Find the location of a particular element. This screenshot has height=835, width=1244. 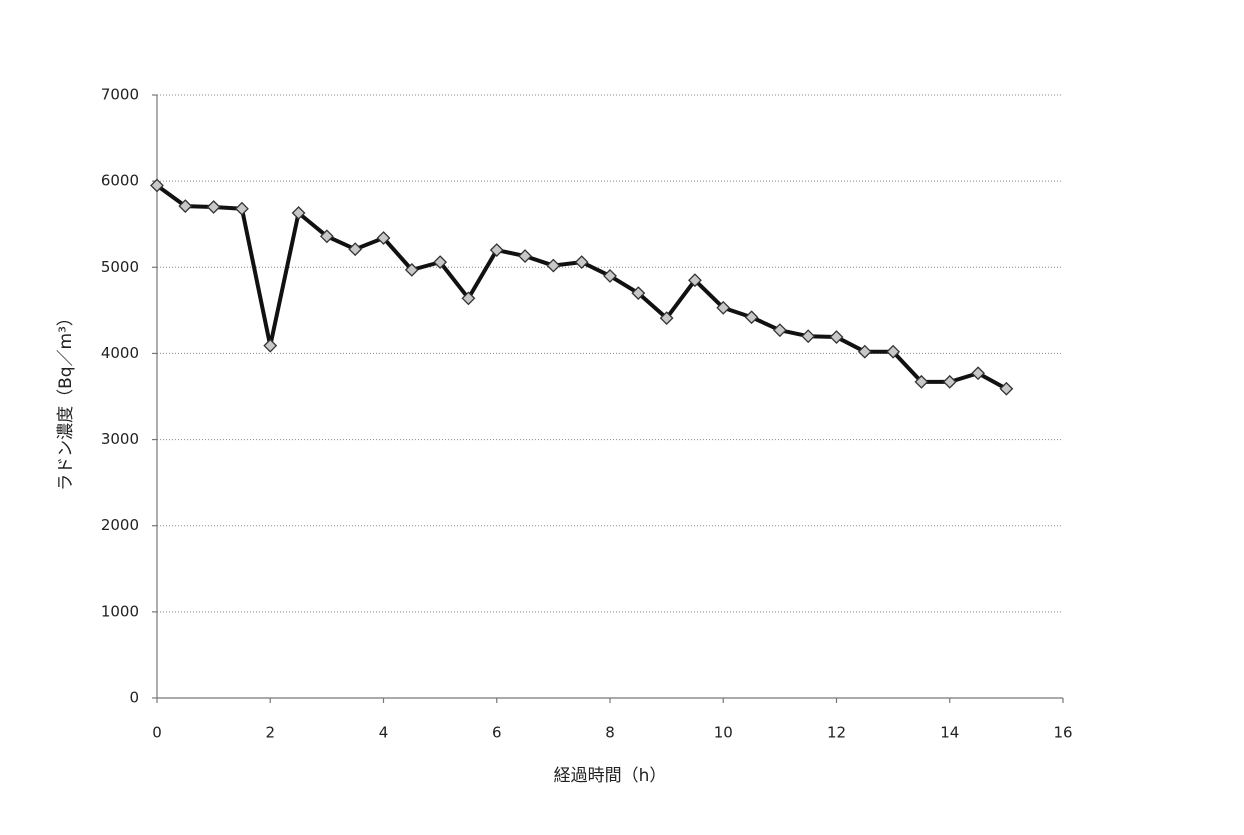

y-tick-label: 7000 is located at coordinates (120, 95).